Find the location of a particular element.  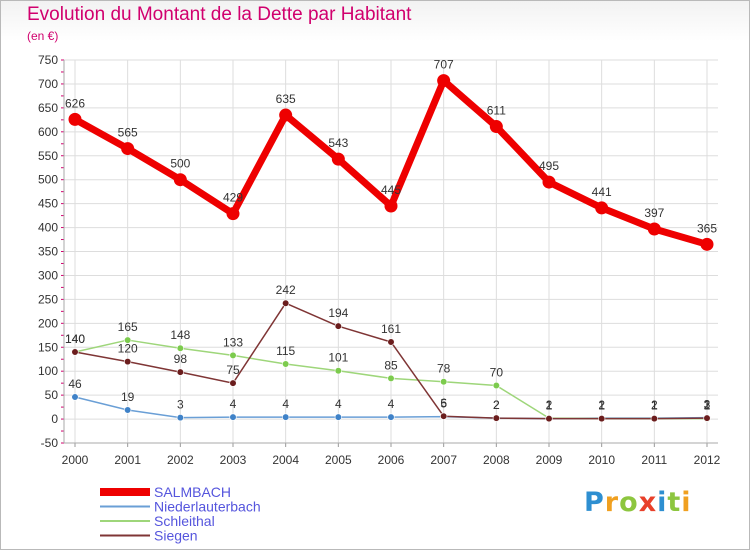

chart-unit: (en €) is located at coordinates (43, 36).